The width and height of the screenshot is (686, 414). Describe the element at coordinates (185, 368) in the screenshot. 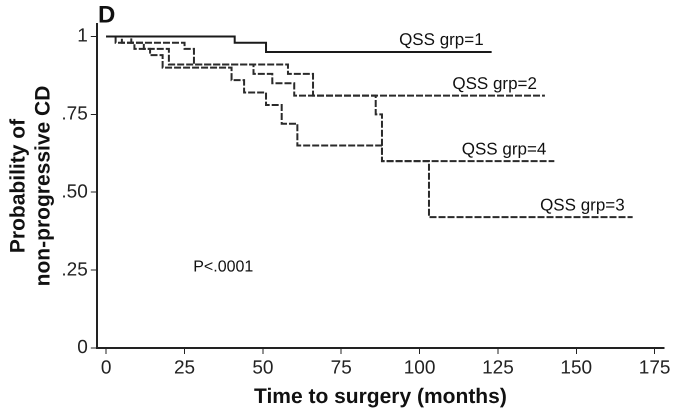

I see `x-tick-label: 25` at that location.